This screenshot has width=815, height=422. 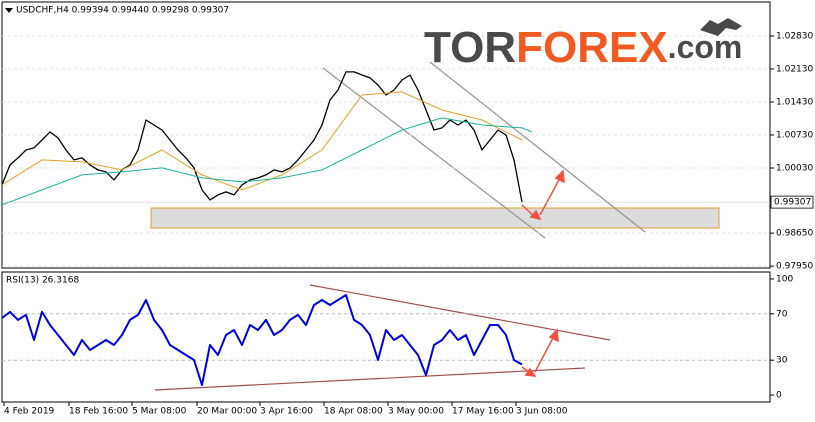 I want to click on logo-tor: TOR, so click(x=470, y=47).